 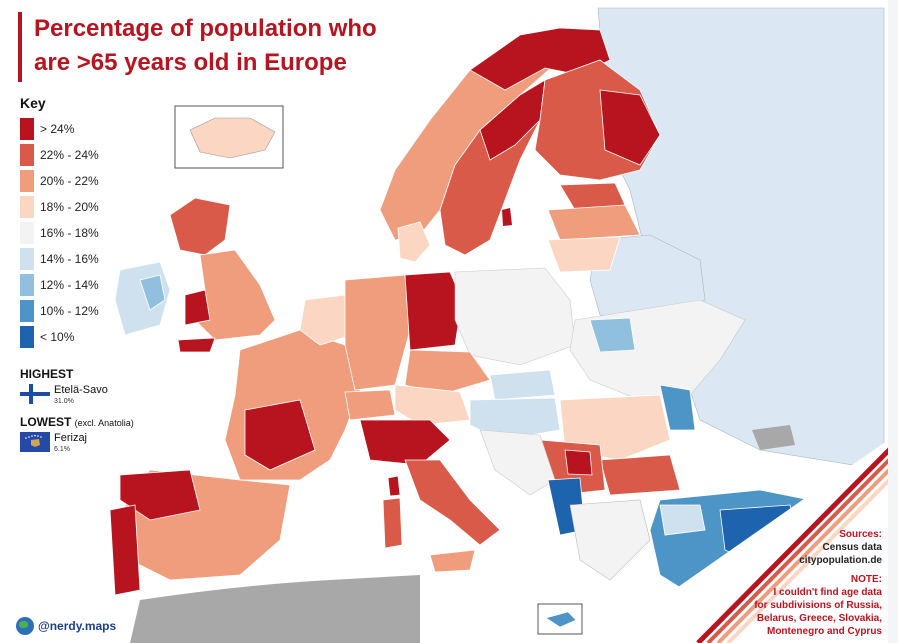 I want to click on poland-region, so click(x=515, y=316).